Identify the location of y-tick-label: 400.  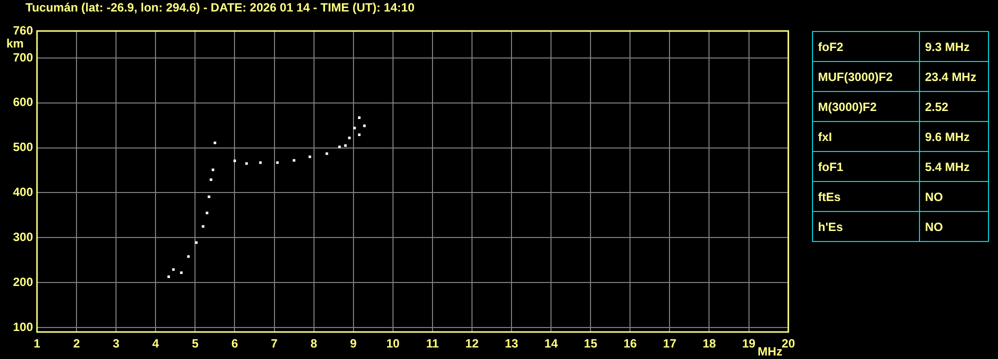
(23, 192).